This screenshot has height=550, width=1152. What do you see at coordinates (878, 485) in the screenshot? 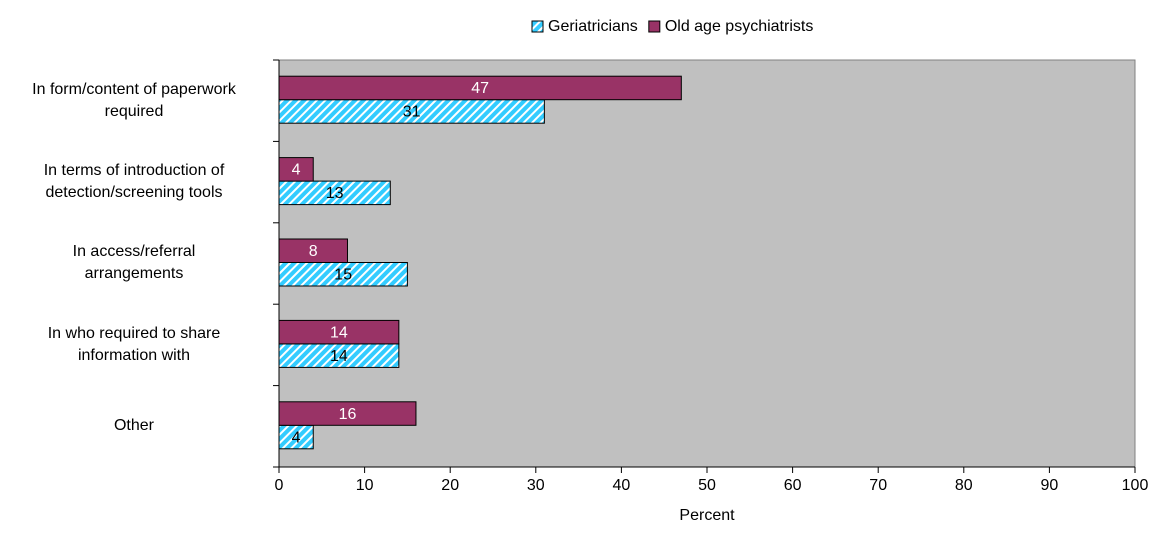
I see `x-tick-label: 70` at bounding box center [878, 485].